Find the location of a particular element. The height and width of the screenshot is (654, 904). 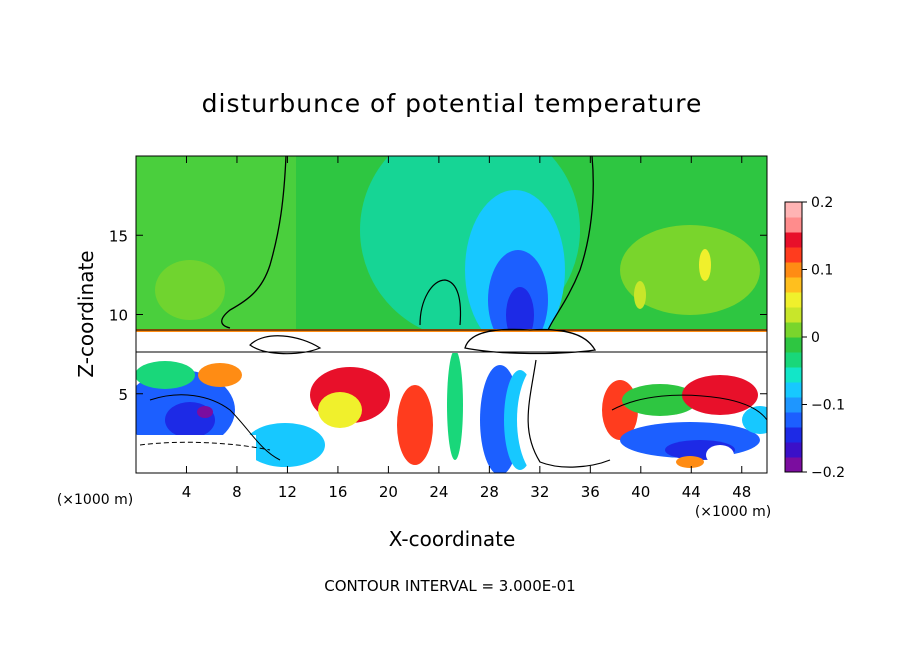

lower-white-bottom-left is located at coordinates (196, 454).